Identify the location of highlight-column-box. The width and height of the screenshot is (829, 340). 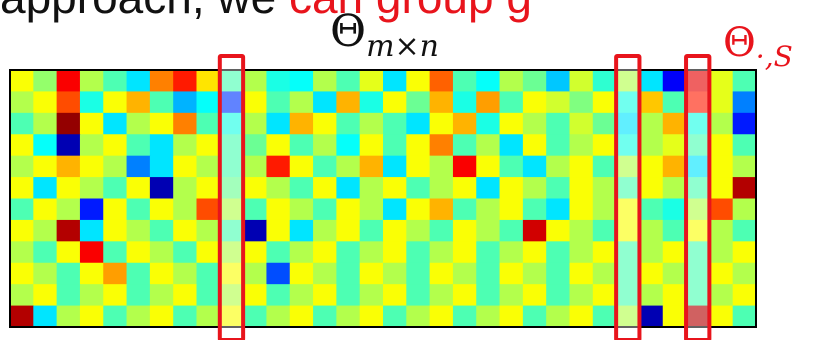
(628, 197).